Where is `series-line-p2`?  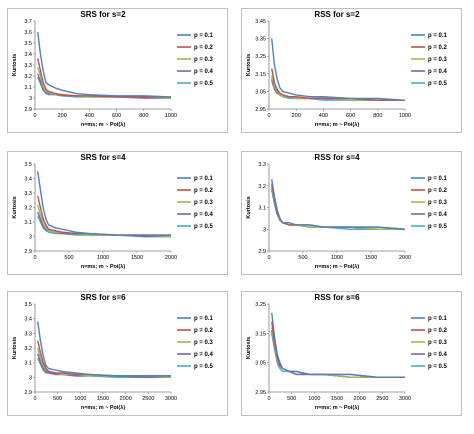
series-line-p2 is located at coordinates (104, 78).